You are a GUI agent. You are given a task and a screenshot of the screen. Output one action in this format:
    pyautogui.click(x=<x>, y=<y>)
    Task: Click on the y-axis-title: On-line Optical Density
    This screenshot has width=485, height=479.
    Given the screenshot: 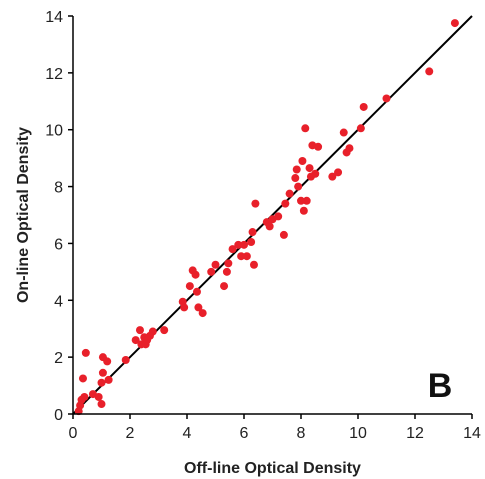 What is the action you would take?
    pyautogui.click(x=23, y=215)
    